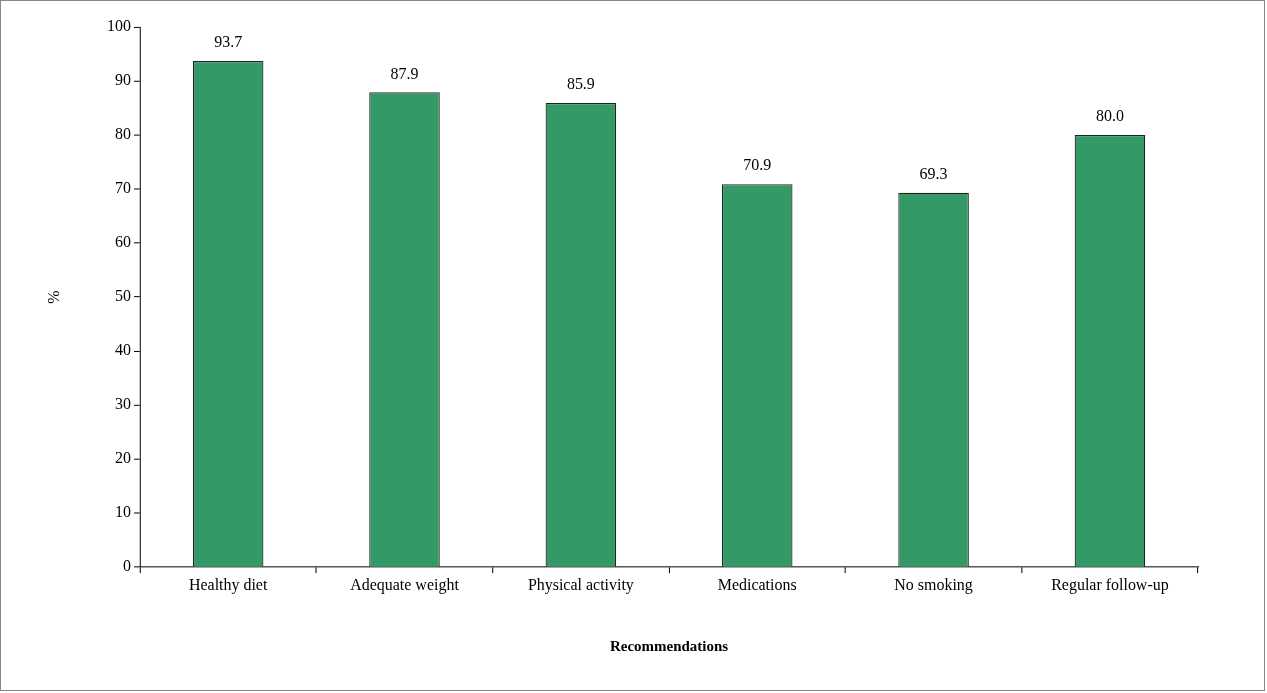  I want to click on x-tick-label: Regular follow-up, so click(1110, 584).